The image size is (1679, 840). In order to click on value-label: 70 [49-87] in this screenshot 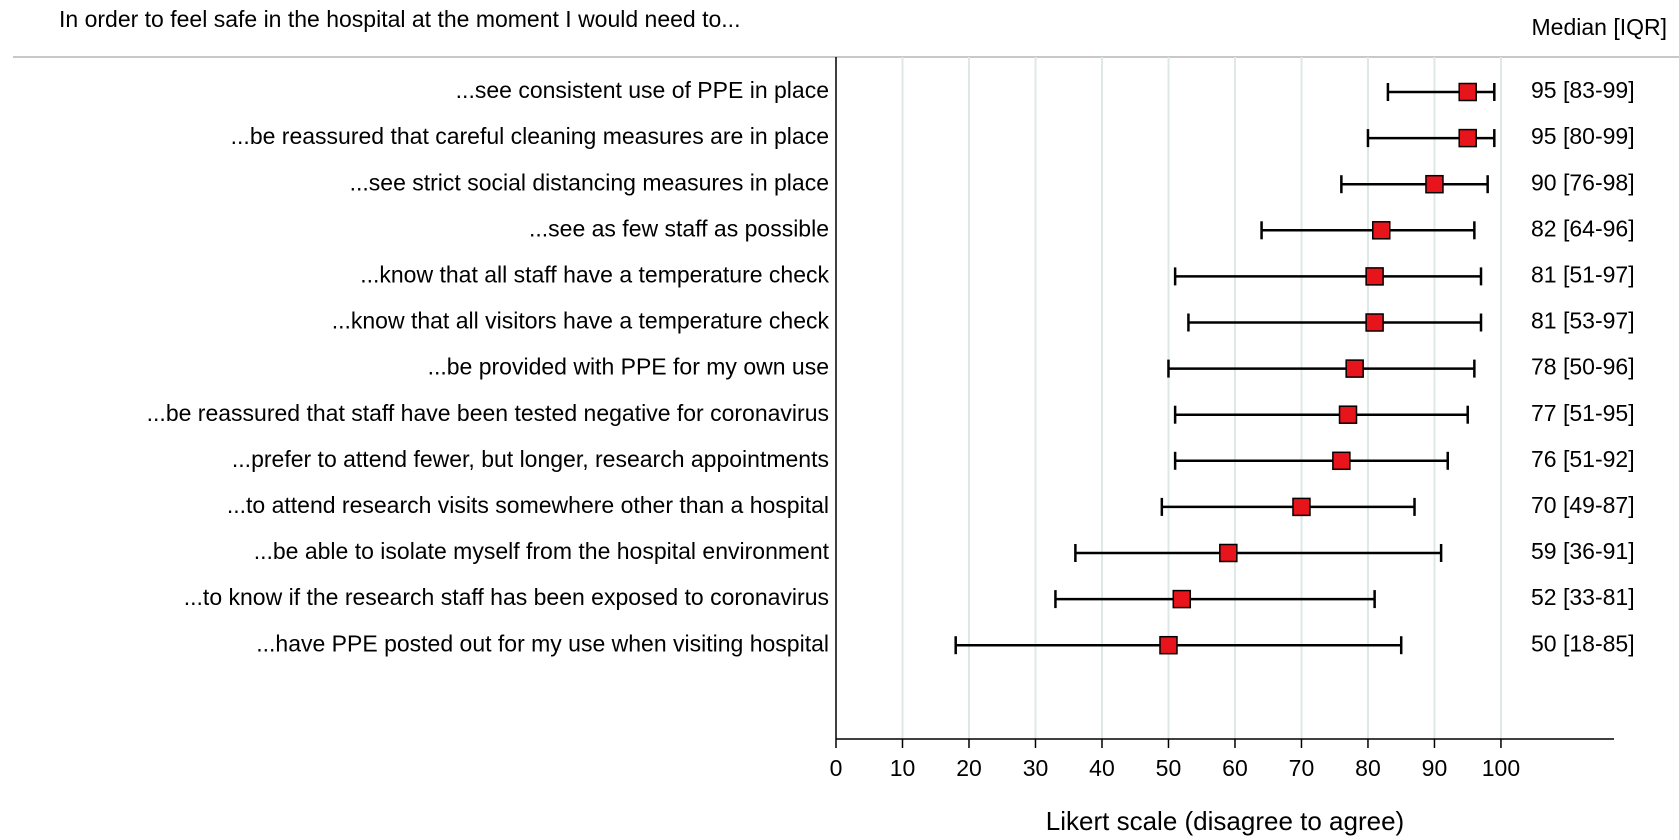, I will do `click(1583, 505)`.